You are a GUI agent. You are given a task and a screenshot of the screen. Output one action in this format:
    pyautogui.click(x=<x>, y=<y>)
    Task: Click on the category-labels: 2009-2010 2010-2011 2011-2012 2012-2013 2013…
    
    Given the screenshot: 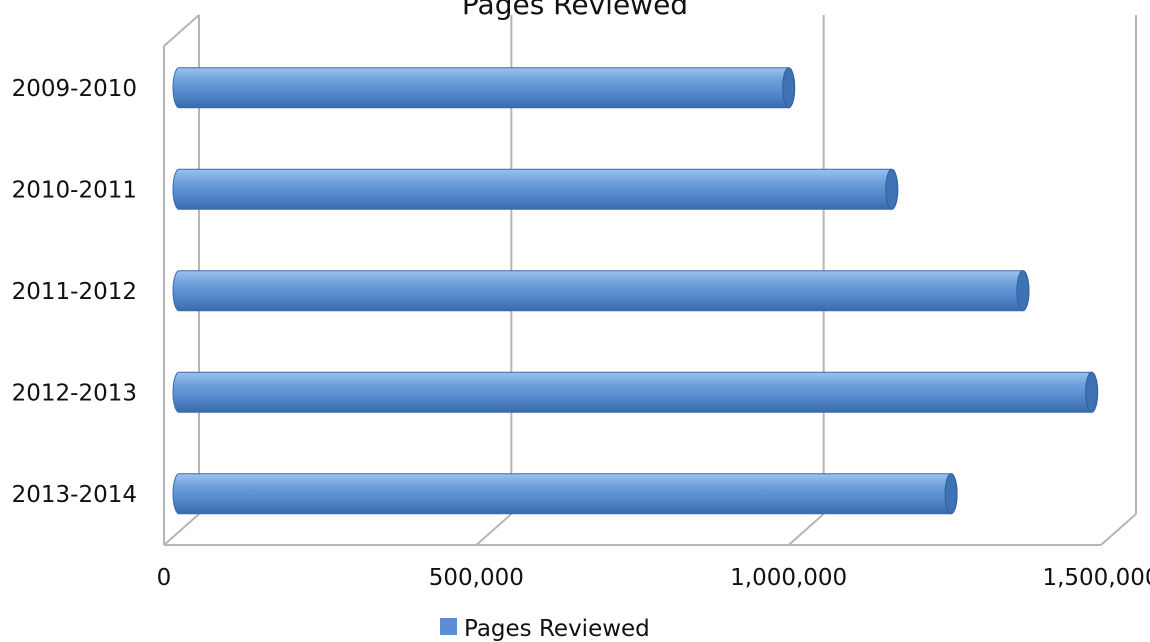 What is the action you would take?
    pyautogui.click(x=74, y=292)
    